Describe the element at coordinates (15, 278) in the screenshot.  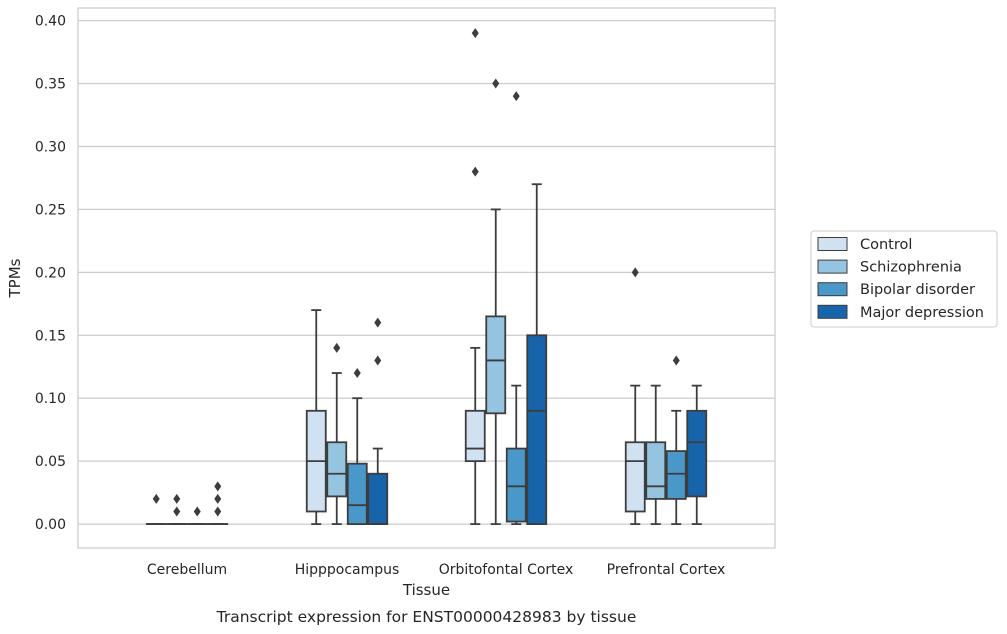
I see `y-axis-label: TPMs` at that location.